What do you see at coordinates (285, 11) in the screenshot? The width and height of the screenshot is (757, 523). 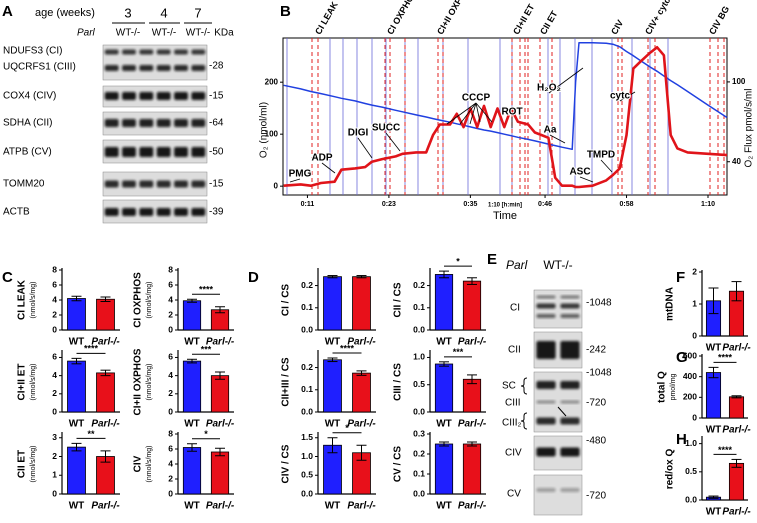 I see `panel-label: B` at bounding box center [285, 11].